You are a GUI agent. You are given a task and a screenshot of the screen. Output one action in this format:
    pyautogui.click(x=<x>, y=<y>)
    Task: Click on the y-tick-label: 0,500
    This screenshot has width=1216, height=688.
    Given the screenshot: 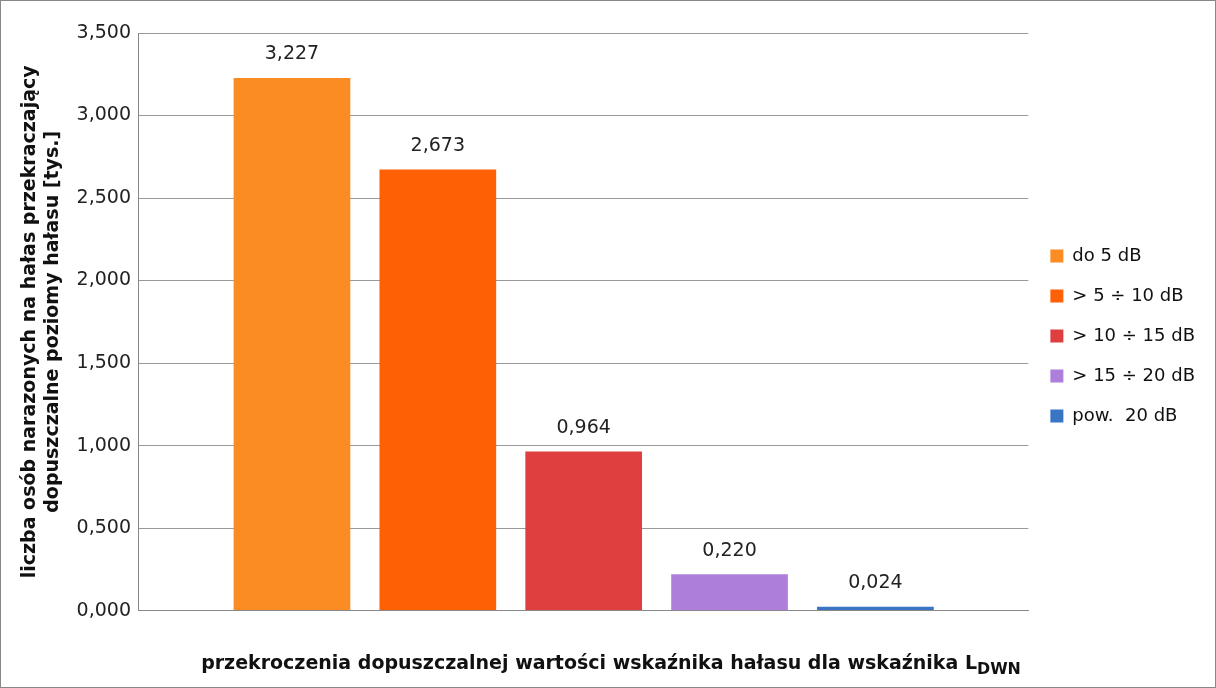 What is the action you would take?
    pyautogui.click(x=103, y=526)
    